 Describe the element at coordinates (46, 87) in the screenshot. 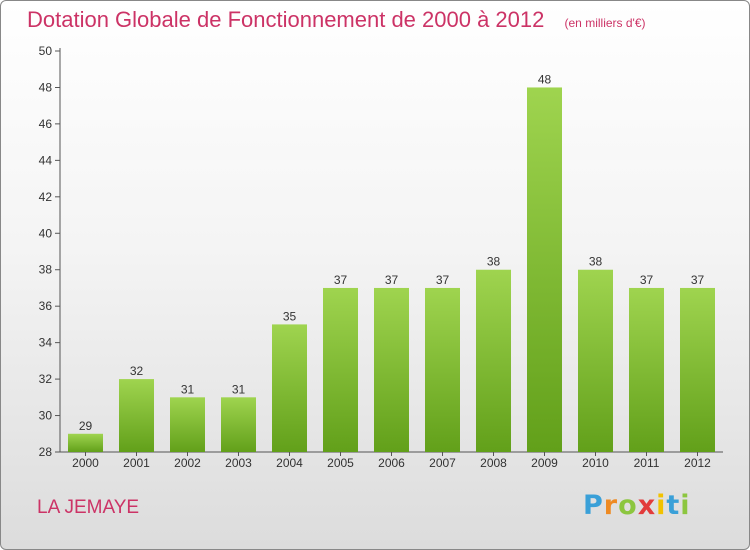

I see `y-tick-label: 48` at that location.